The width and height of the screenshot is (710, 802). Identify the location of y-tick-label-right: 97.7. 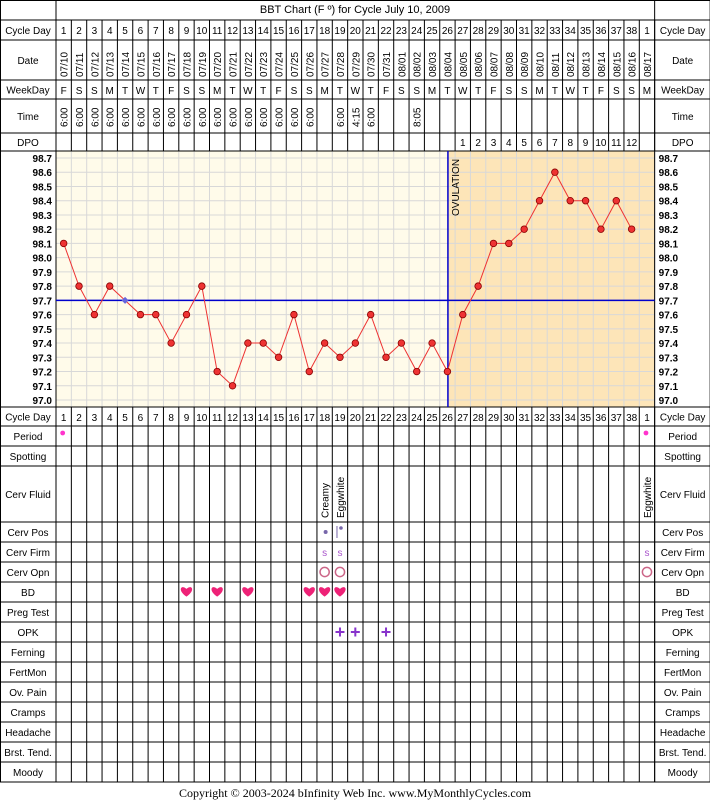
(669, 301).